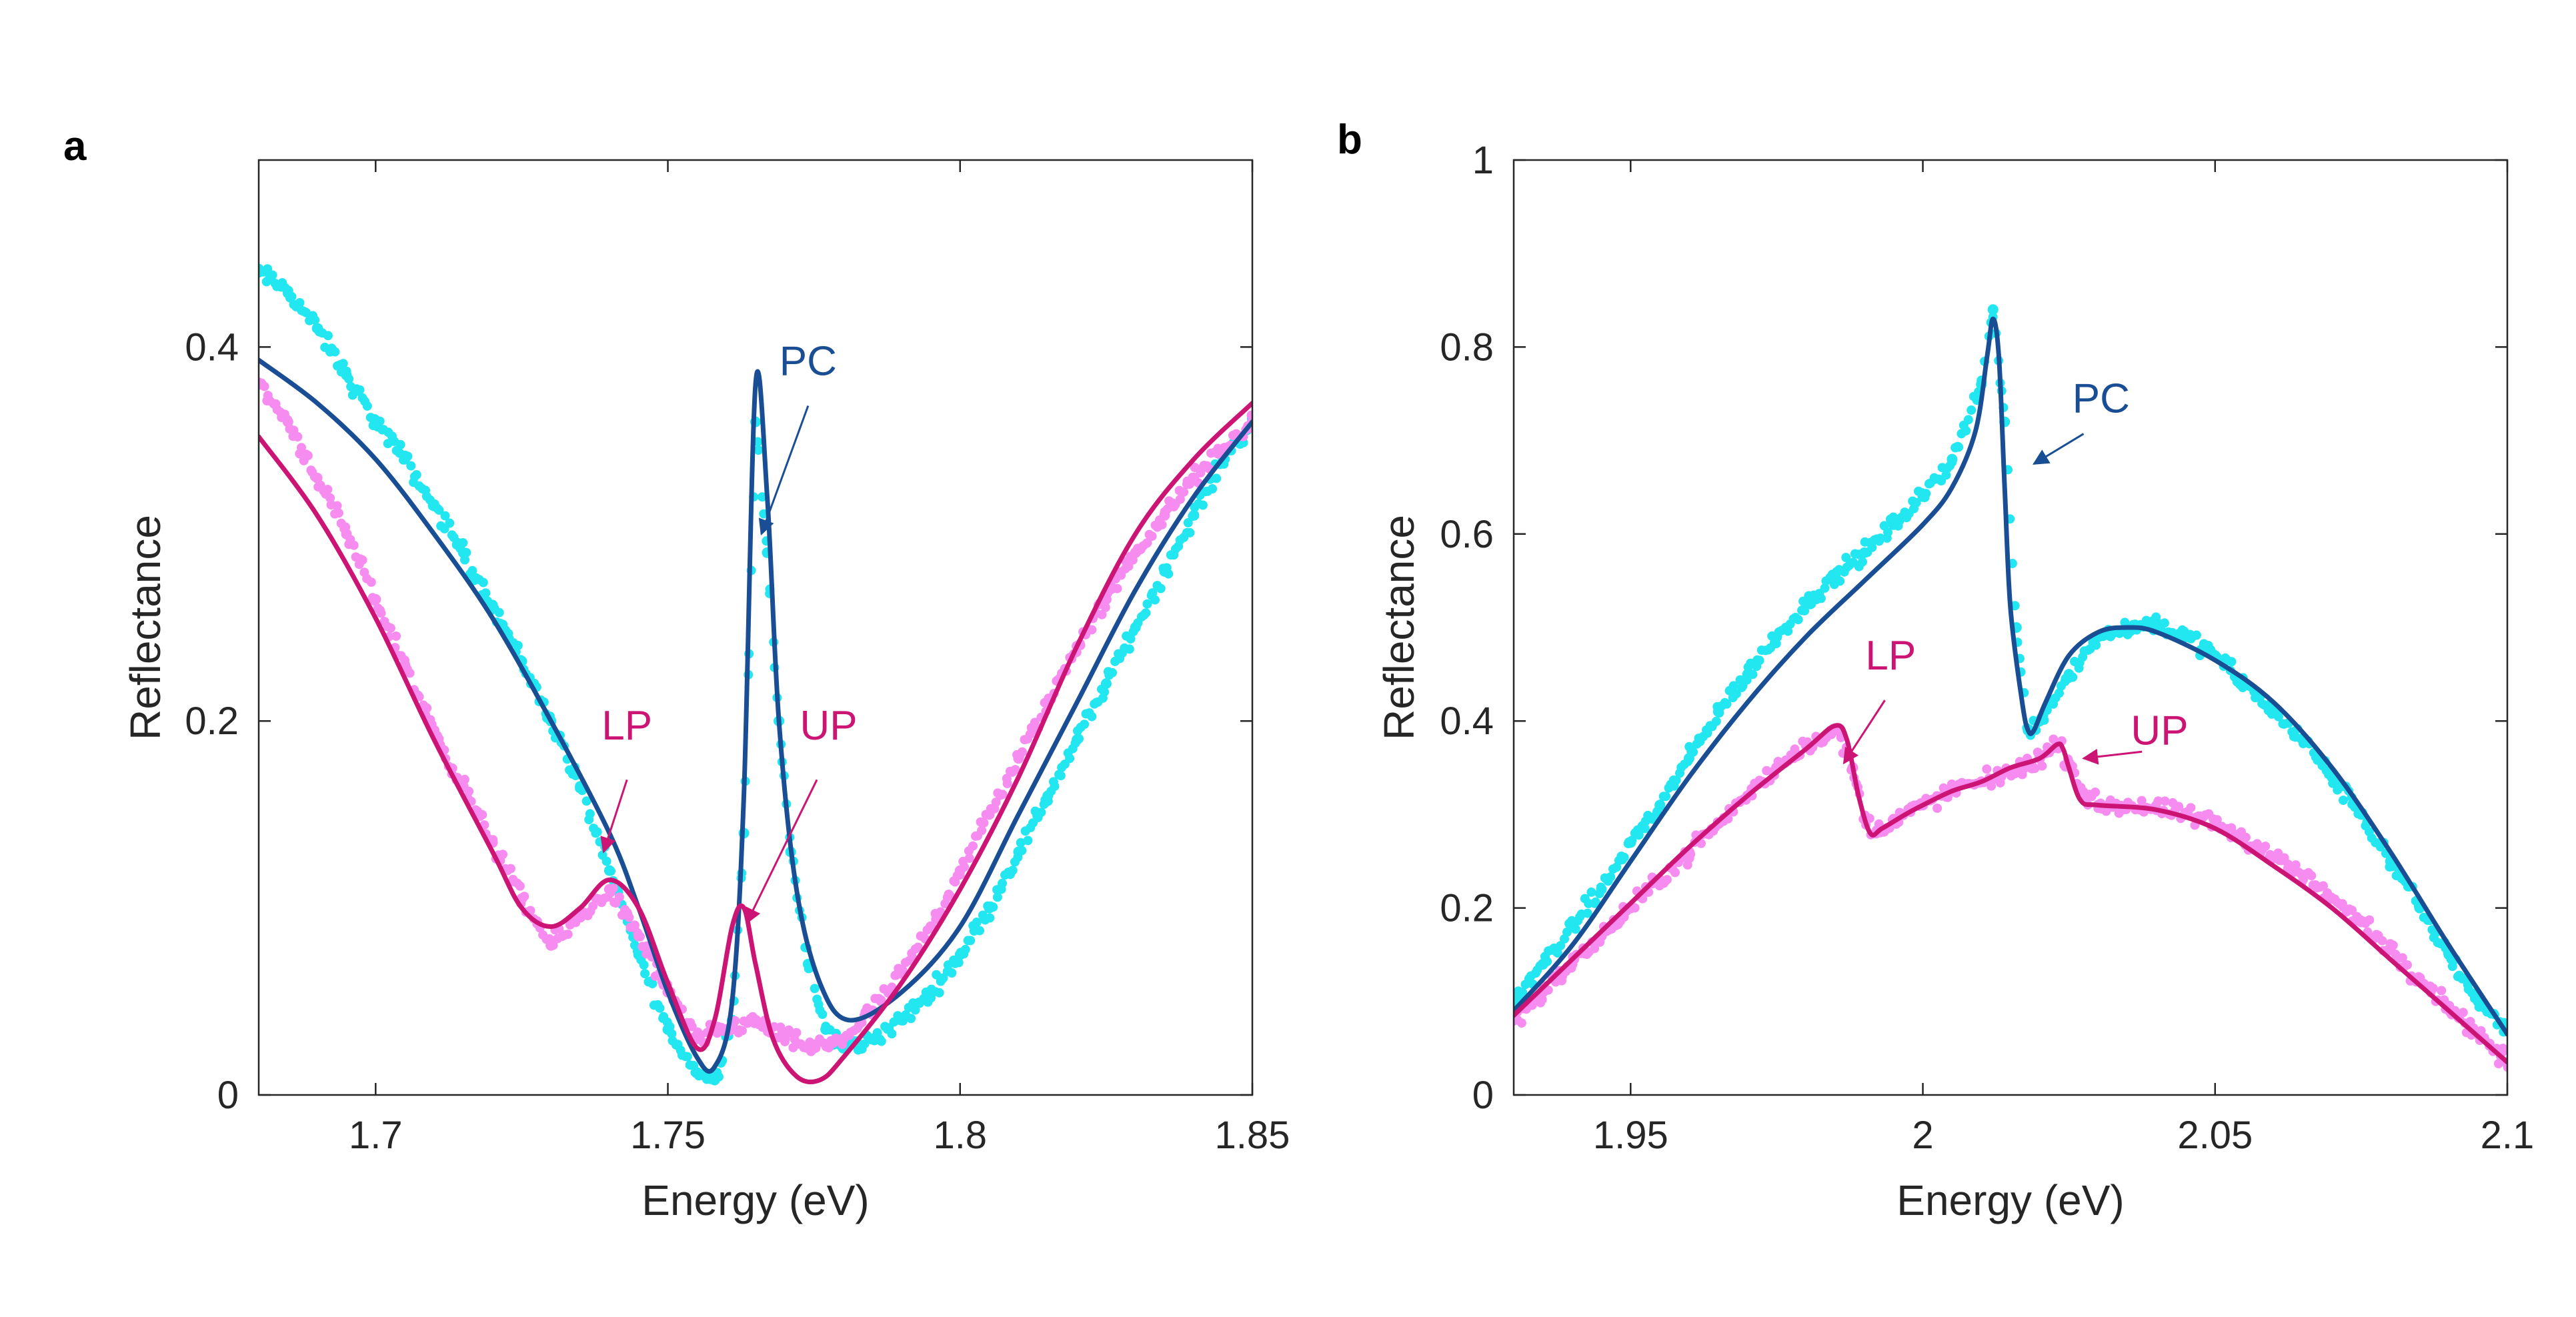  What do you see at coordinates (212, 347) in the screenshot?
I see `y-tick-label: 0.4` at bounding box center [212, 347].